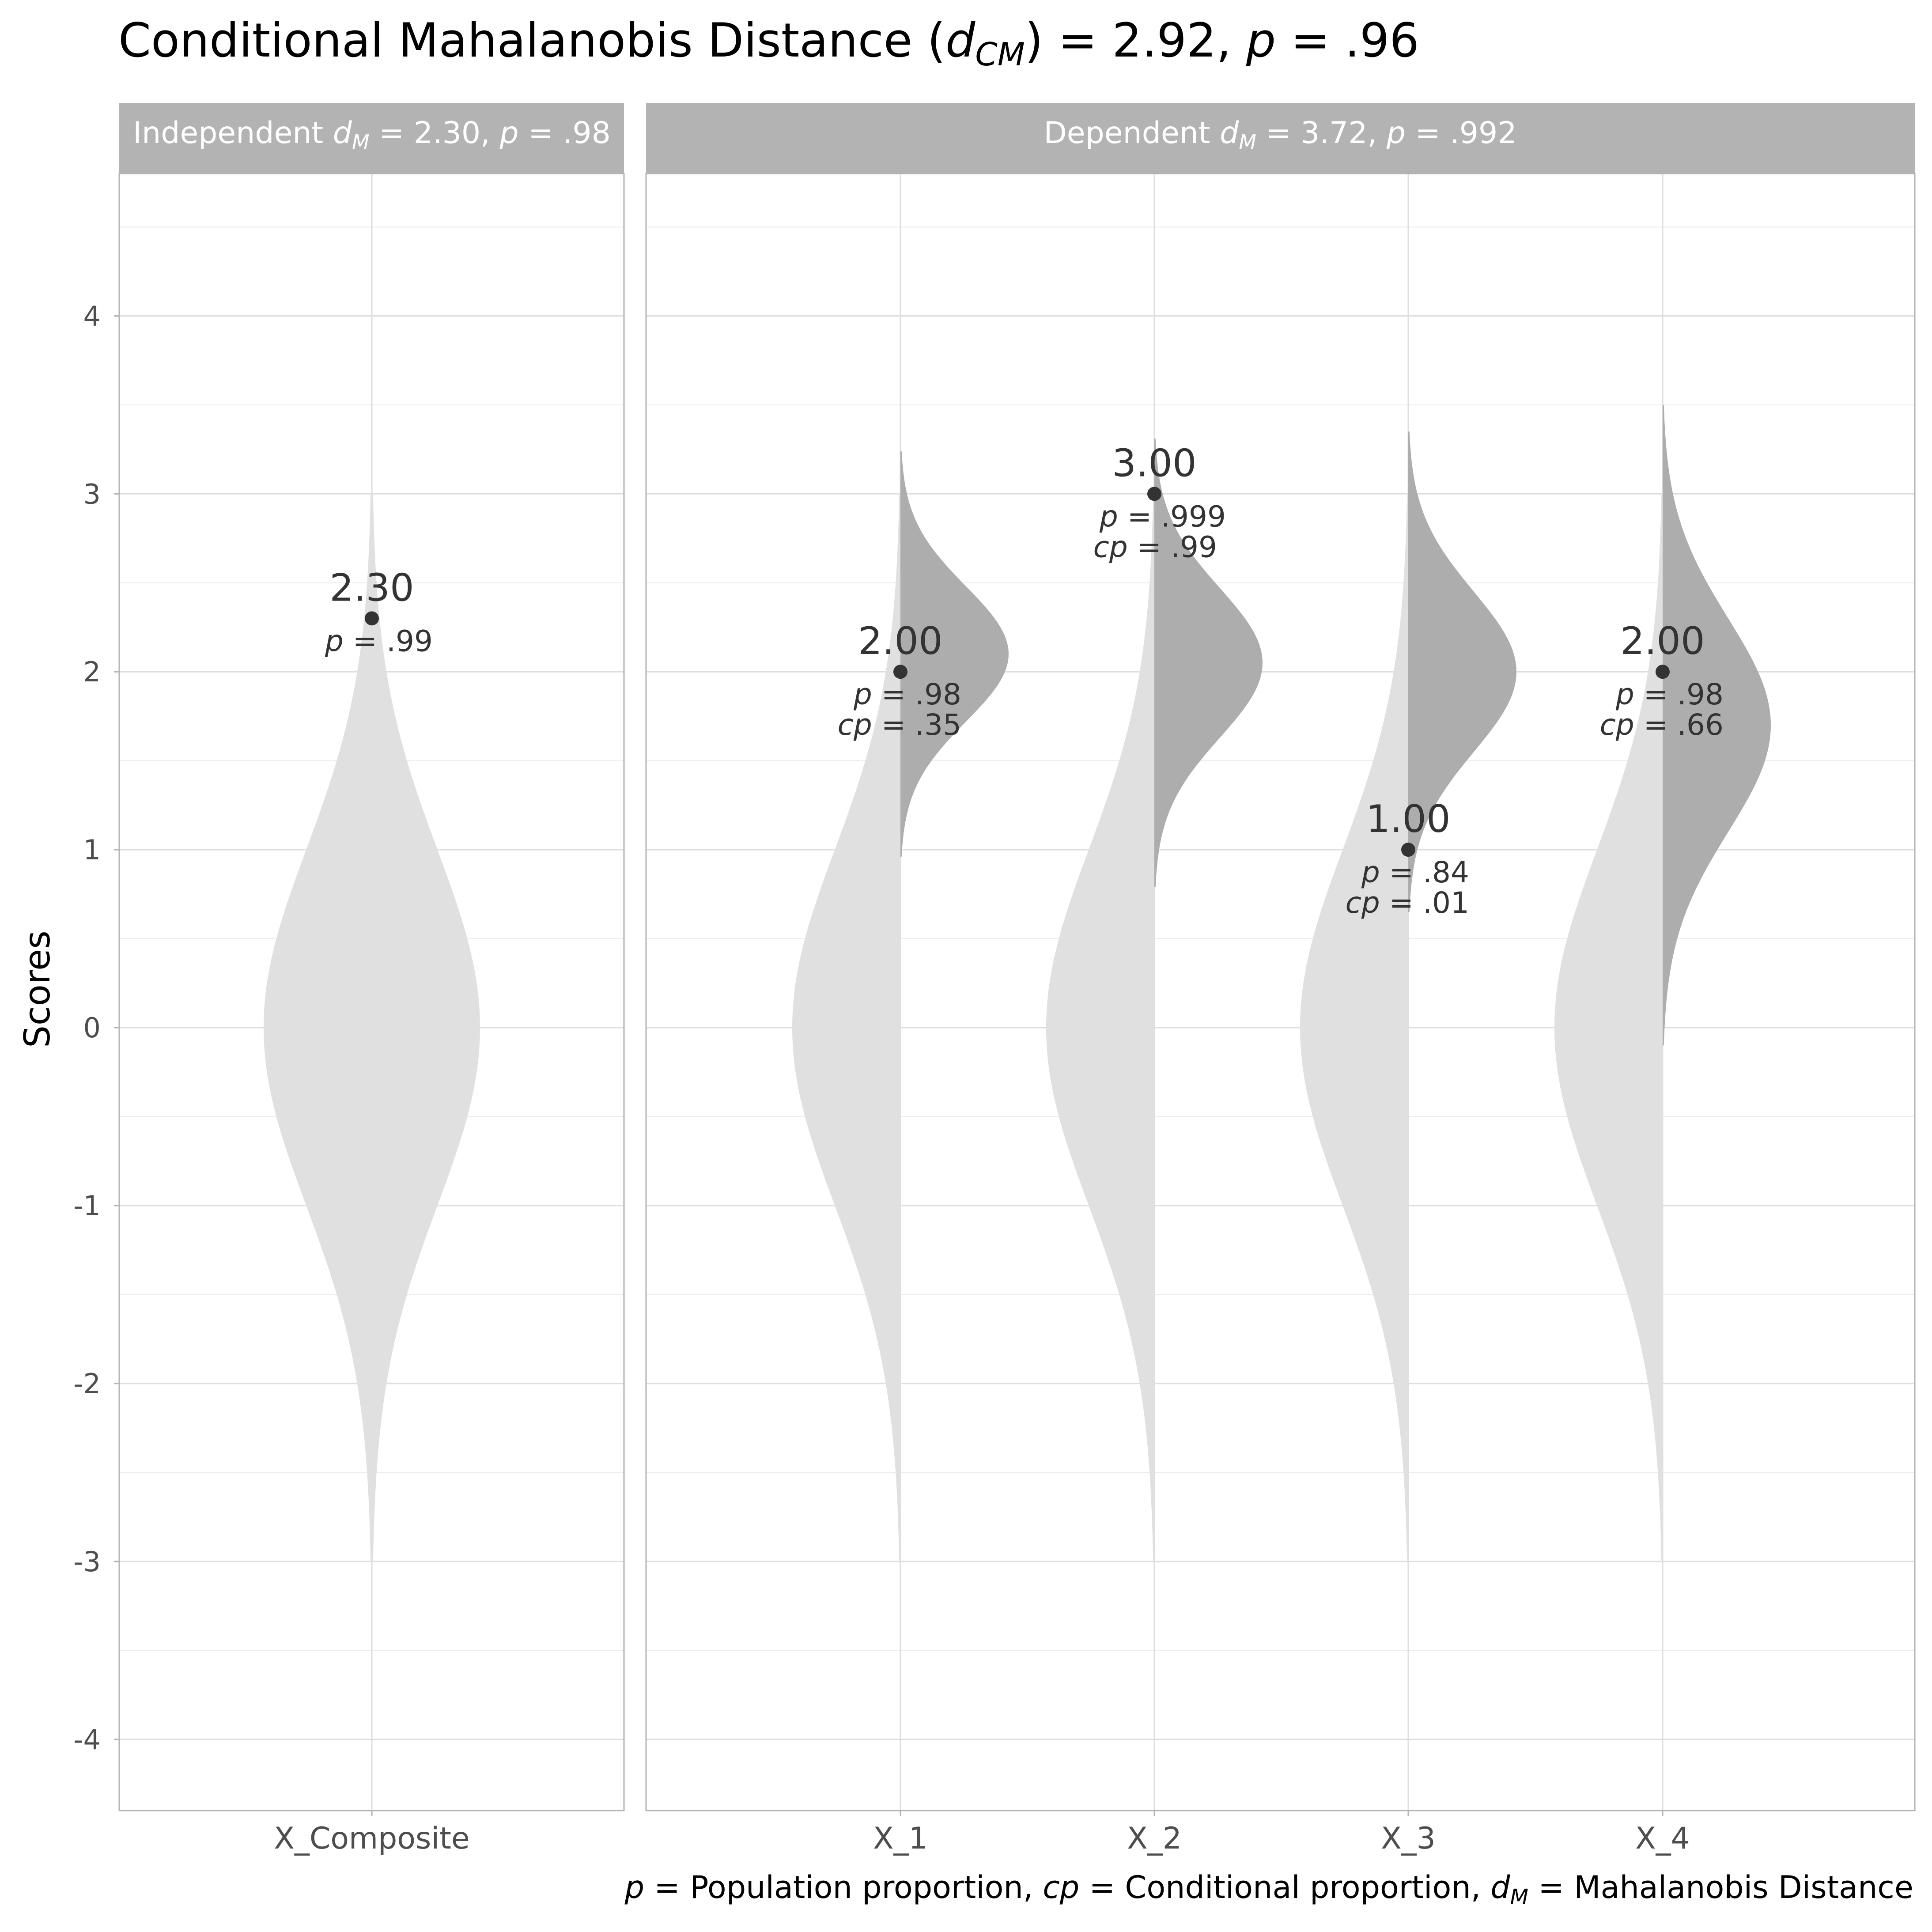  I want to click on facet-strip-independent: Independent dM = 2.30, p = .98, so click(371, 138).